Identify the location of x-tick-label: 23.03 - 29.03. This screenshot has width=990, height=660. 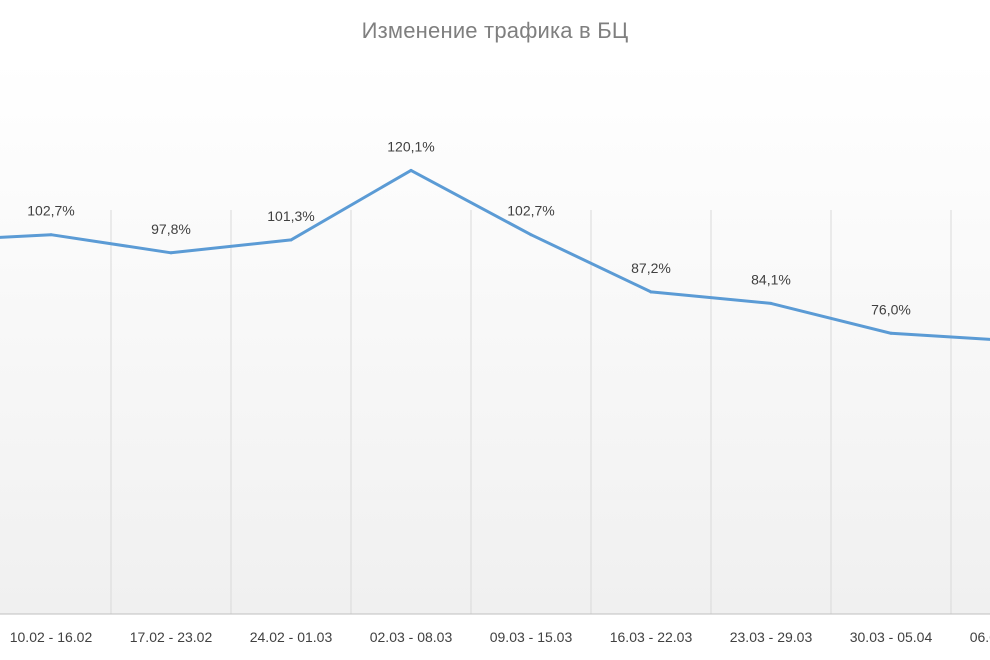
(771, 637).